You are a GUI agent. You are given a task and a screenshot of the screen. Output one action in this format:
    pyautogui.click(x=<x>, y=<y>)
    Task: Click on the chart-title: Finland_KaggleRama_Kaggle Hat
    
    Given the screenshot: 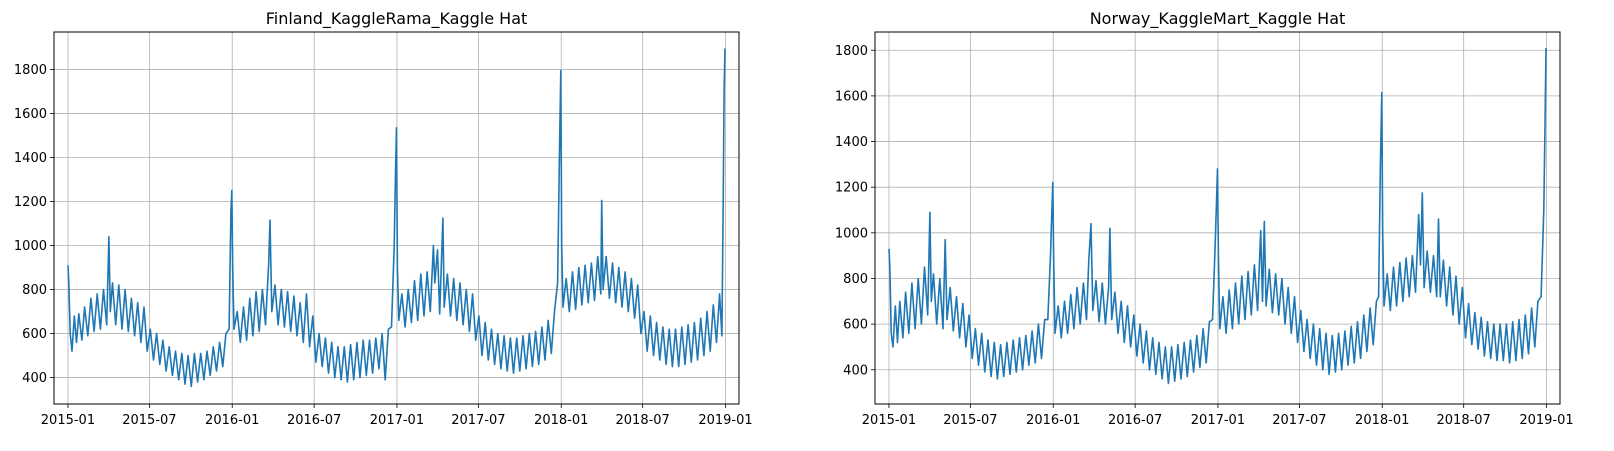 What is the action you would take?
    pyautogui.click(x=397, y=19)
    